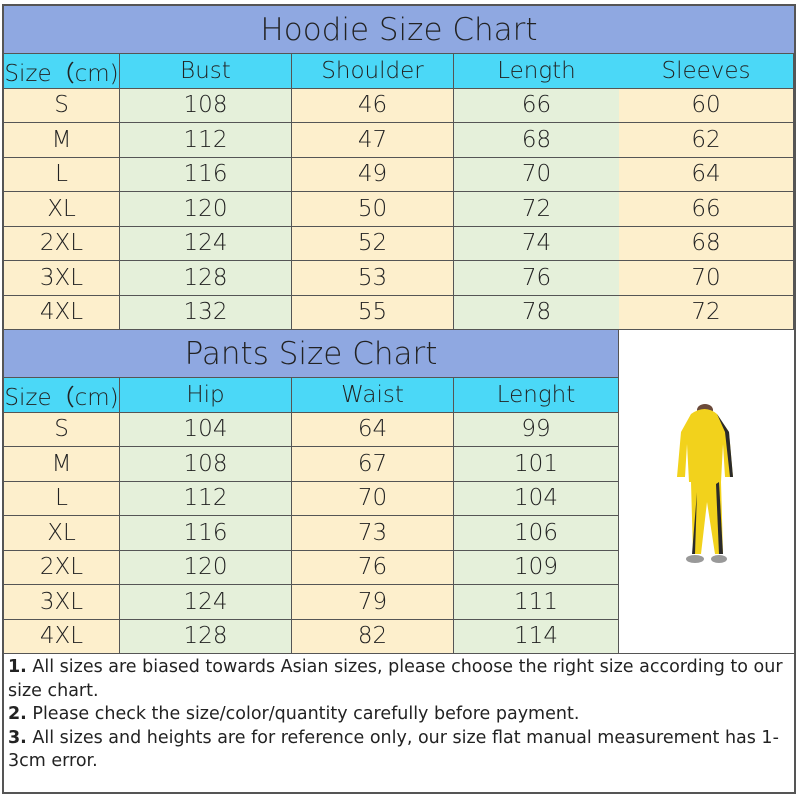  I want to click on table-cell: 78, so click(536, 312).